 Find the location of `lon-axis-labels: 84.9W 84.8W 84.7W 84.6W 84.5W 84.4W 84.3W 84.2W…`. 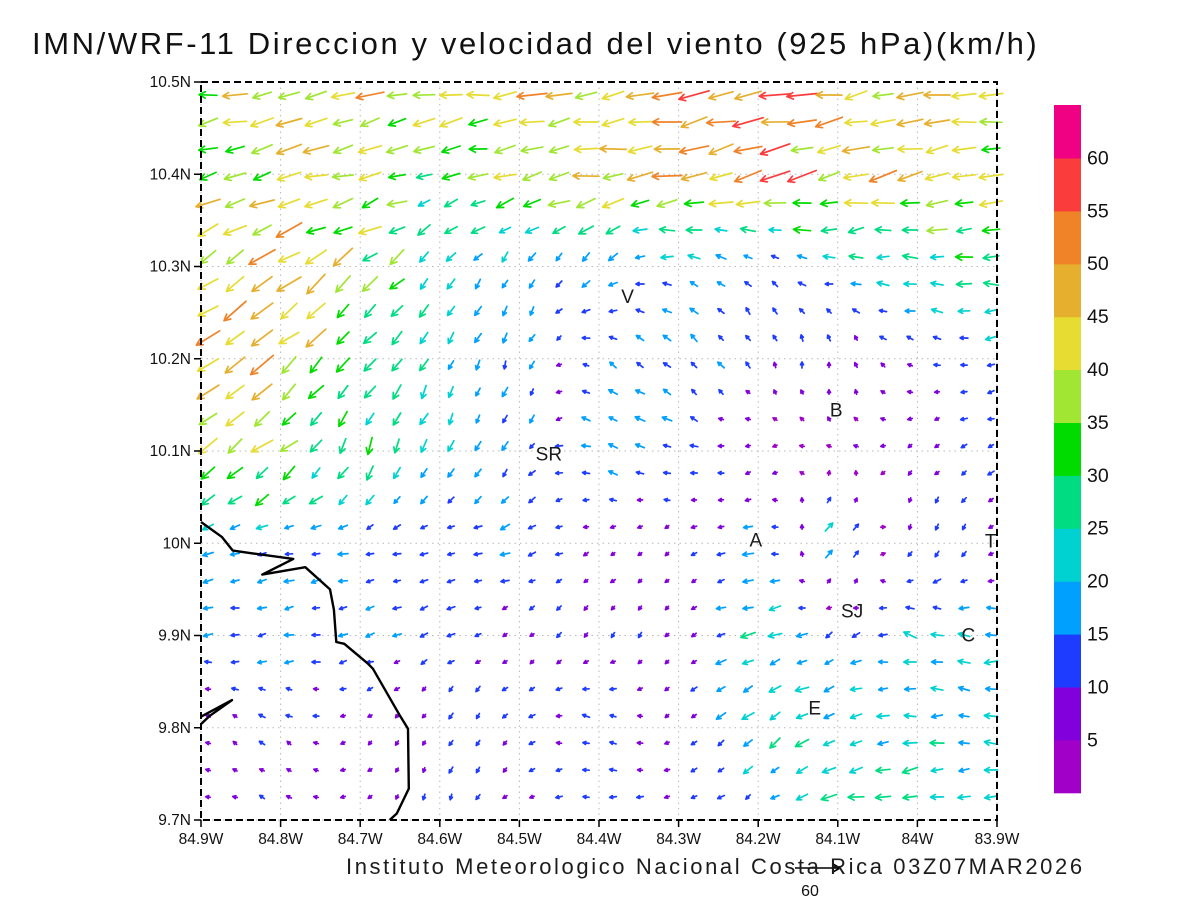

lon-axis-labels: 84.9W 84.8W 84.7W 84.6W 84.5W 84.4W 84.3W 84.2W… is located at coordinates (599, 834).